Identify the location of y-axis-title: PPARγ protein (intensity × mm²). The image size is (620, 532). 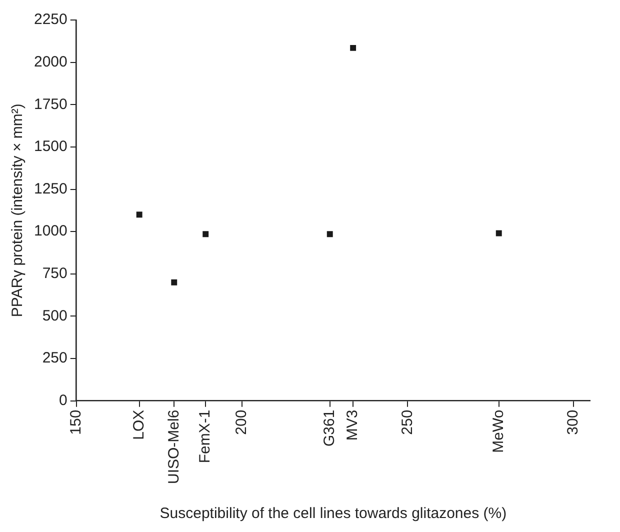
(17, 211).